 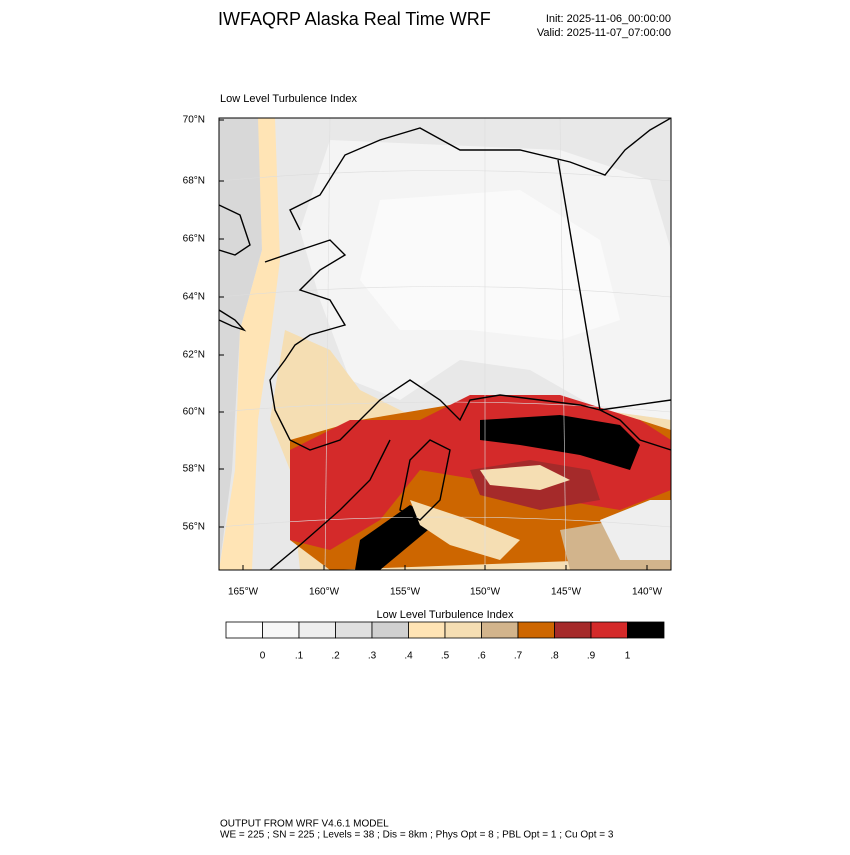 I want to click on colorbar-label: .7, so click(x=518, y=656).